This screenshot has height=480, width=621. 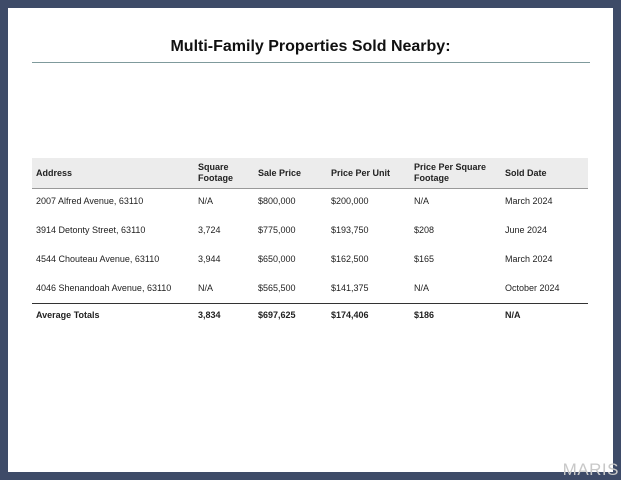 I want to click on column-header: Square Footage, so click(x=215, y=172).